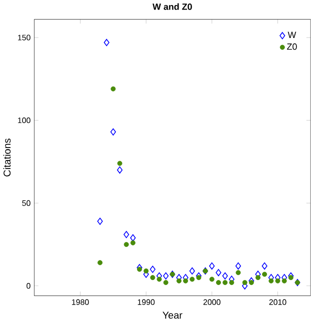 This screenshot has height=322, width=311. I want to click on legend-label: Z0, so click(292, 46).